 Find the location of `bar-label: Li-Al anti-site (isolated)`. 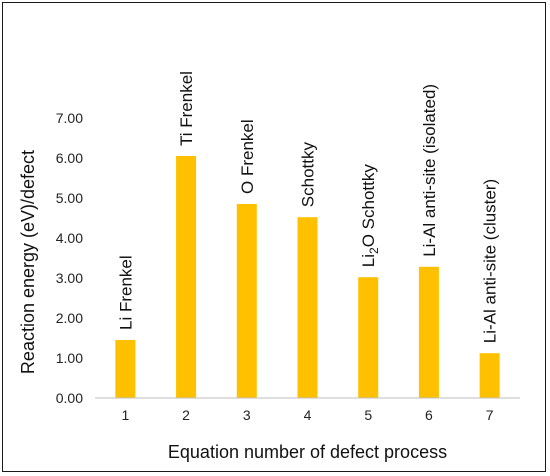

bar-label: Li-Al anti-site (isolated) is located at coordinates (429, 170).